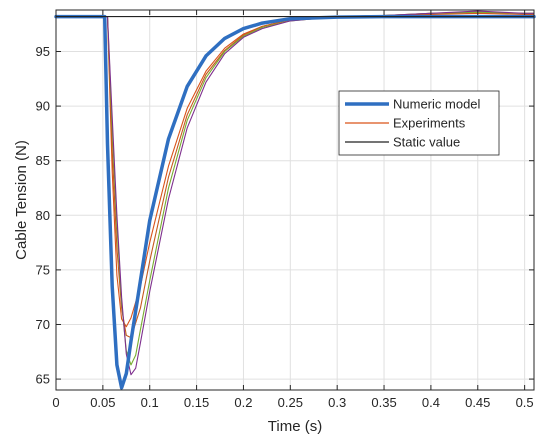  I want to click on x-tick-label: 0.35, so click(383, 402).